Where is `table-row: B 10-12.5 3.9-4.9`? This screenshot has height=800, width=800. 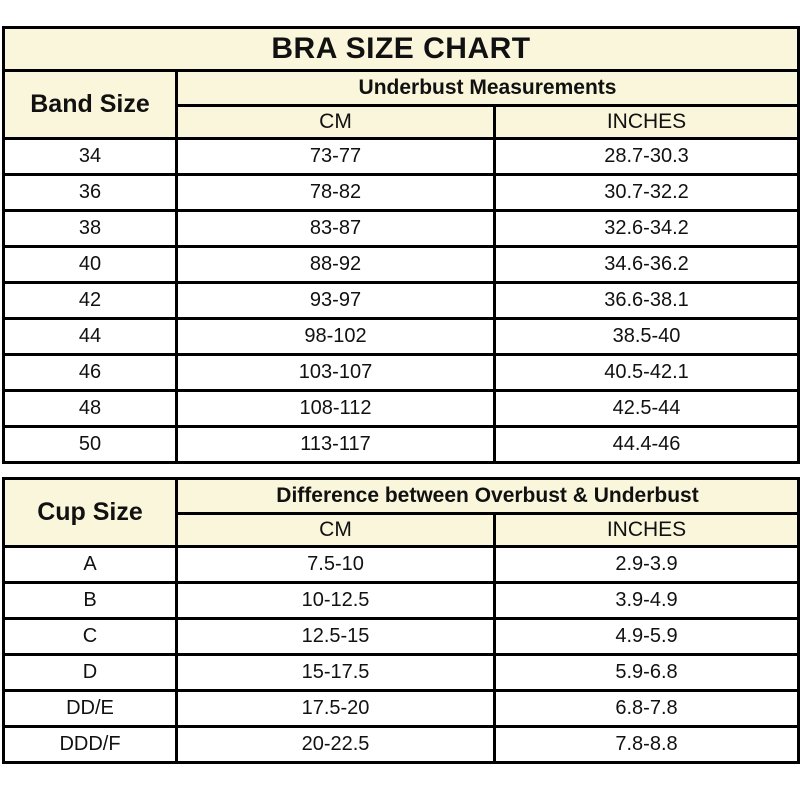 table-row: B 10-12.5 3.9-4.9 is located at coordinates (401, 600).